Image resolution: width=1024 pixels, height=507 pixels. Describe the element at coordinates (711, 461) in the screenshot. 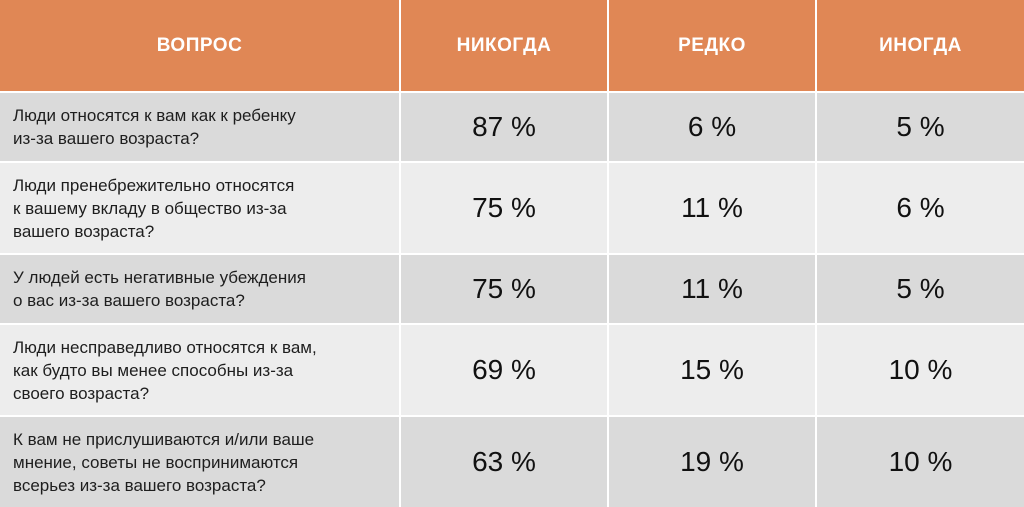

I see `rarely-value: 19 %` at that location.